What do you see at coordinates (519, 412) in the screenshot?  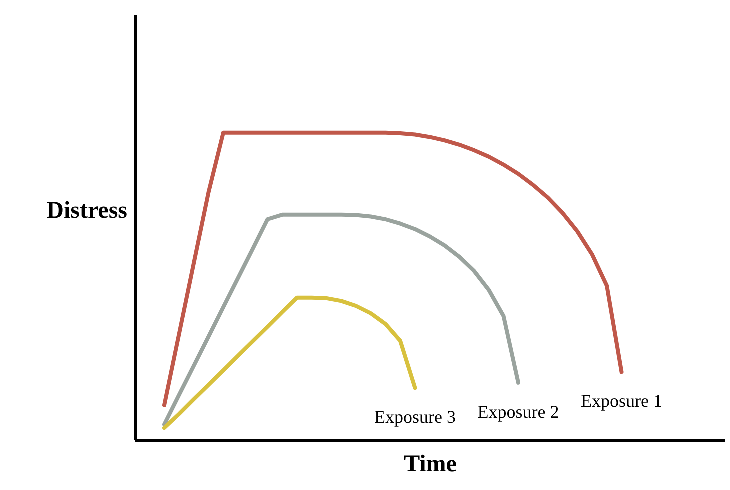 I see `series-label: Exposure 2` at bounding box center [519, 412].